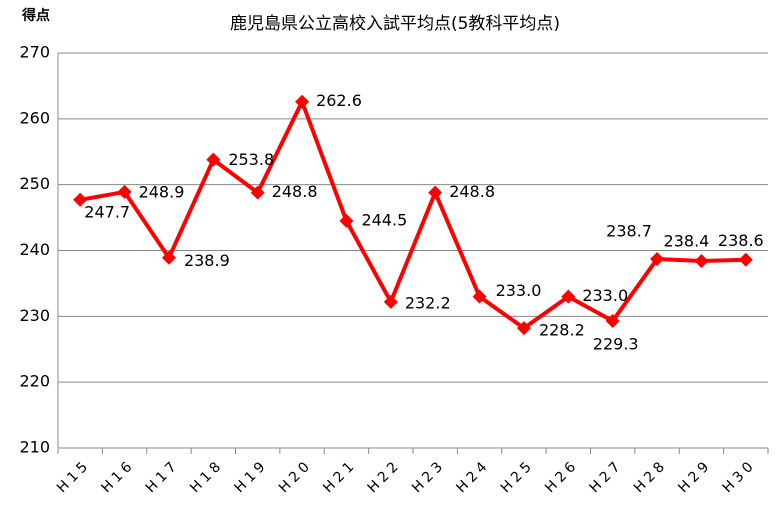 This screenshot has width=776, height=509. What do you see at coordinates (34, 315) in the screenshot?
I see `y-tick-label: 230` at bounding box center [34, 315].